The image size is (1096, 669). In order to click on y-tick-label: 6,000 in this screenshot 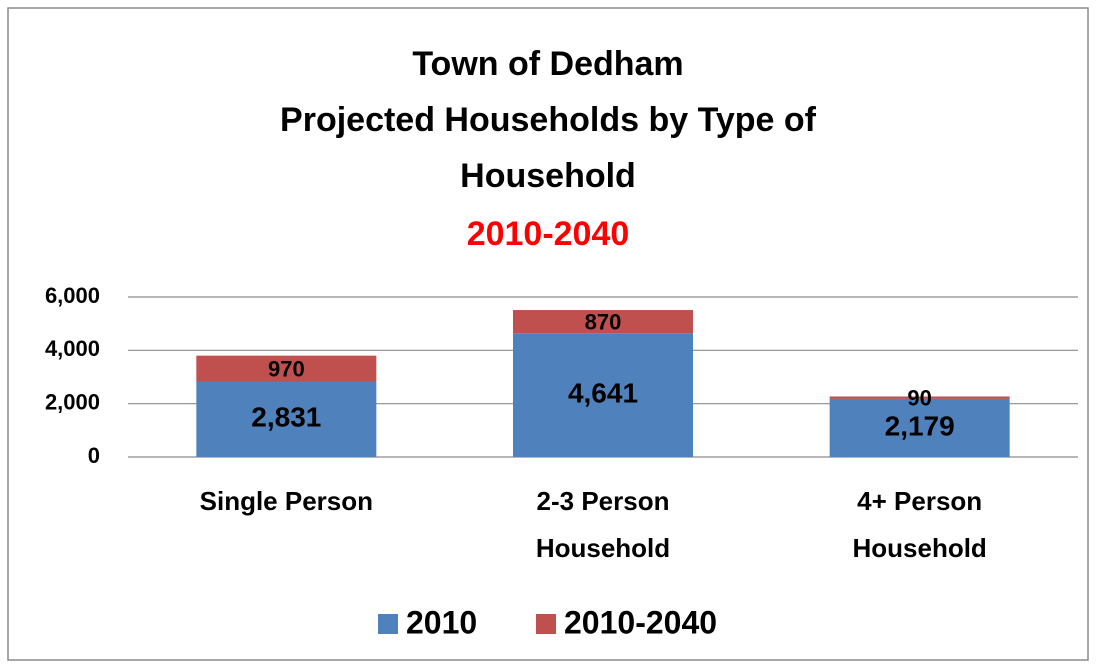, I will do `click(72, 295)`.